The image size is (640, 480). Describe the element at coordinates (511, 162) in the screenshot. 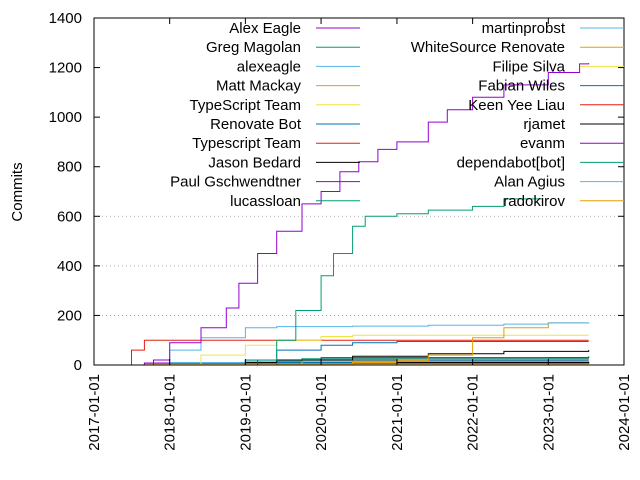

I see `legend-label: dependabot[bot]` at that location.